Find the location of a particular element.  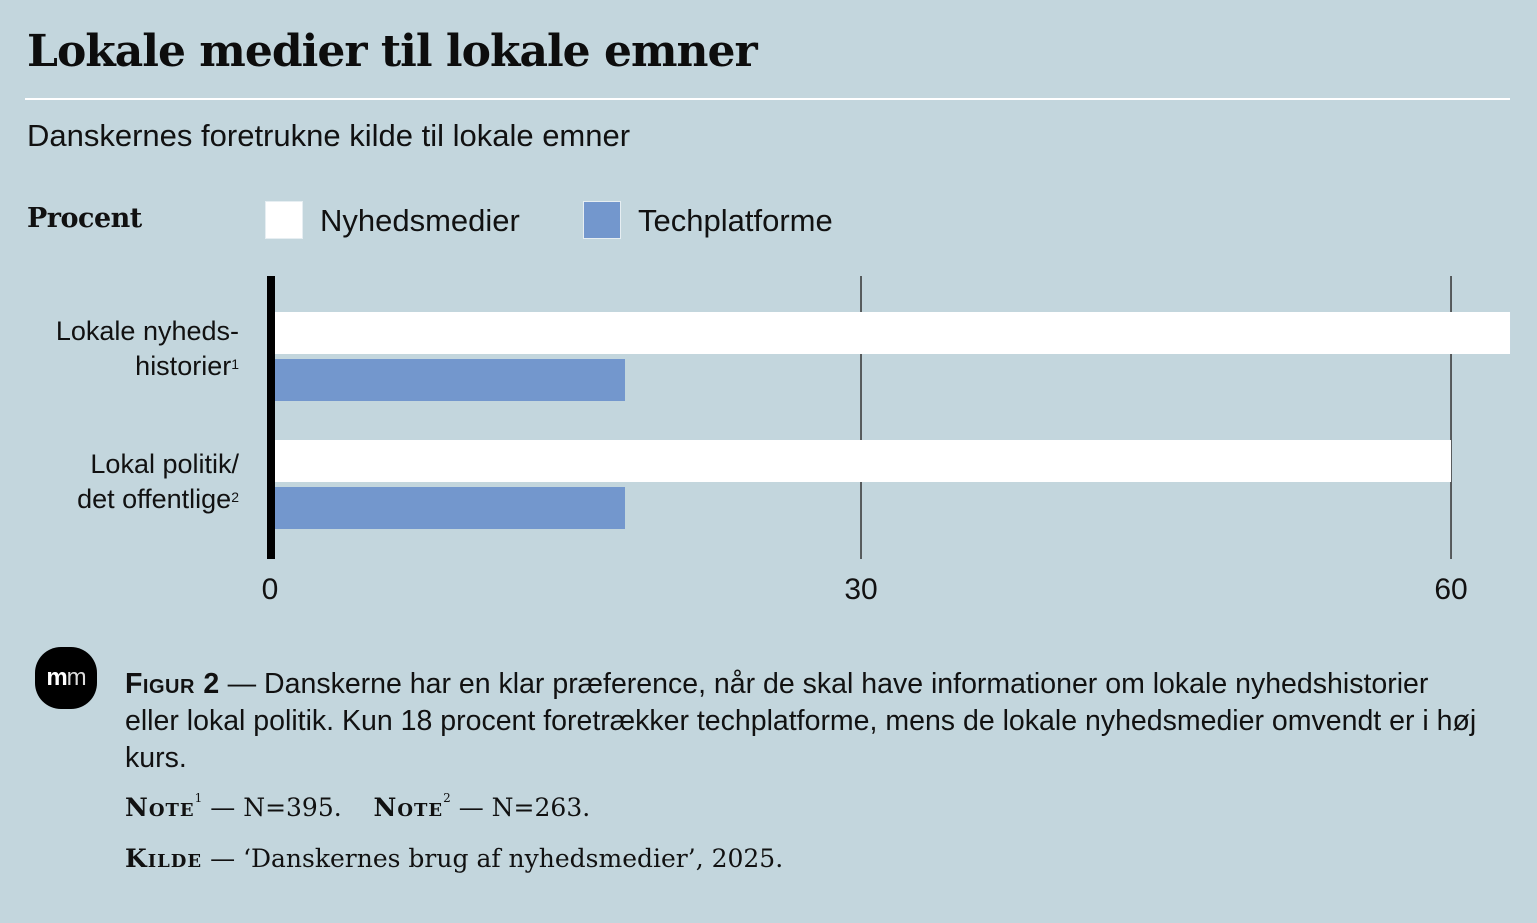

mm-logo: mm is located at coordinates (66, 678).